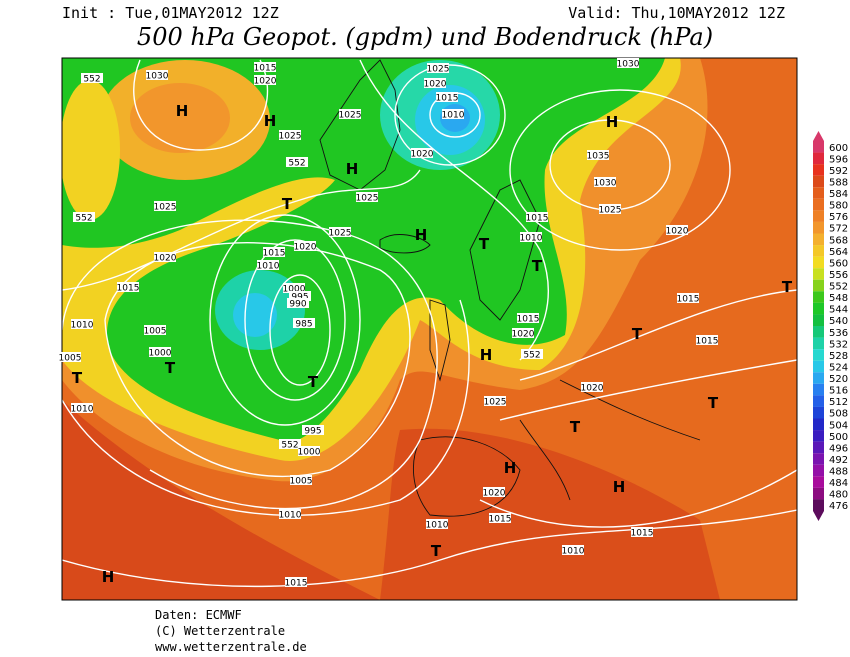 This screenshot has height=657, width=850. Describe the element at coordinates (838, 321) in the screenshot. I see `colorbar-label: 540` at that location.